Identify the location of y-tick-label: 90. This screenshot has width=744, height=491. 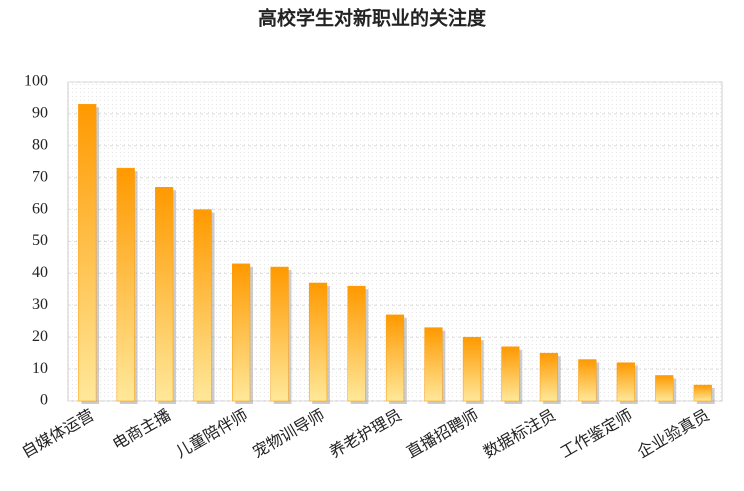
(40, 113).